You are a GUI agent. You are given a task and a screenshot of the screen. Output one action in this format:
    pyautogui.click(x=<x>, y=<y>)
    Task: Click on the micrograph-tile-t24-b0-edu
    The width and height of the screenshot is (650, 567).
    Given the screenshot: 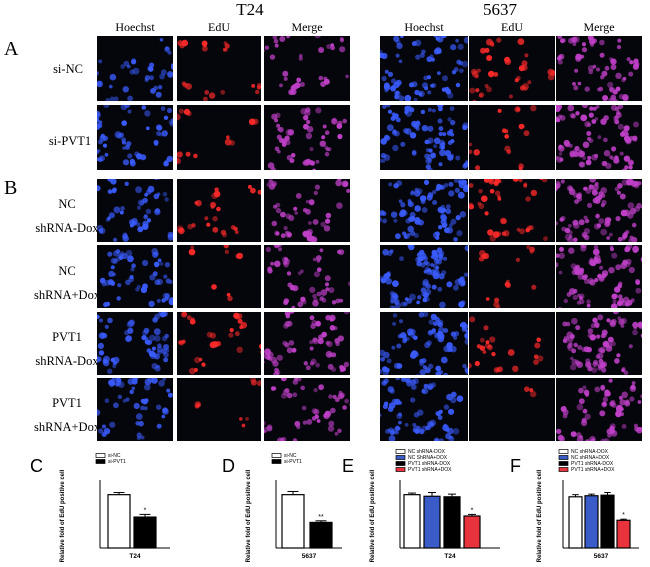 What is the action you would take?
    pyautogui.click(x=219, y=210)
    